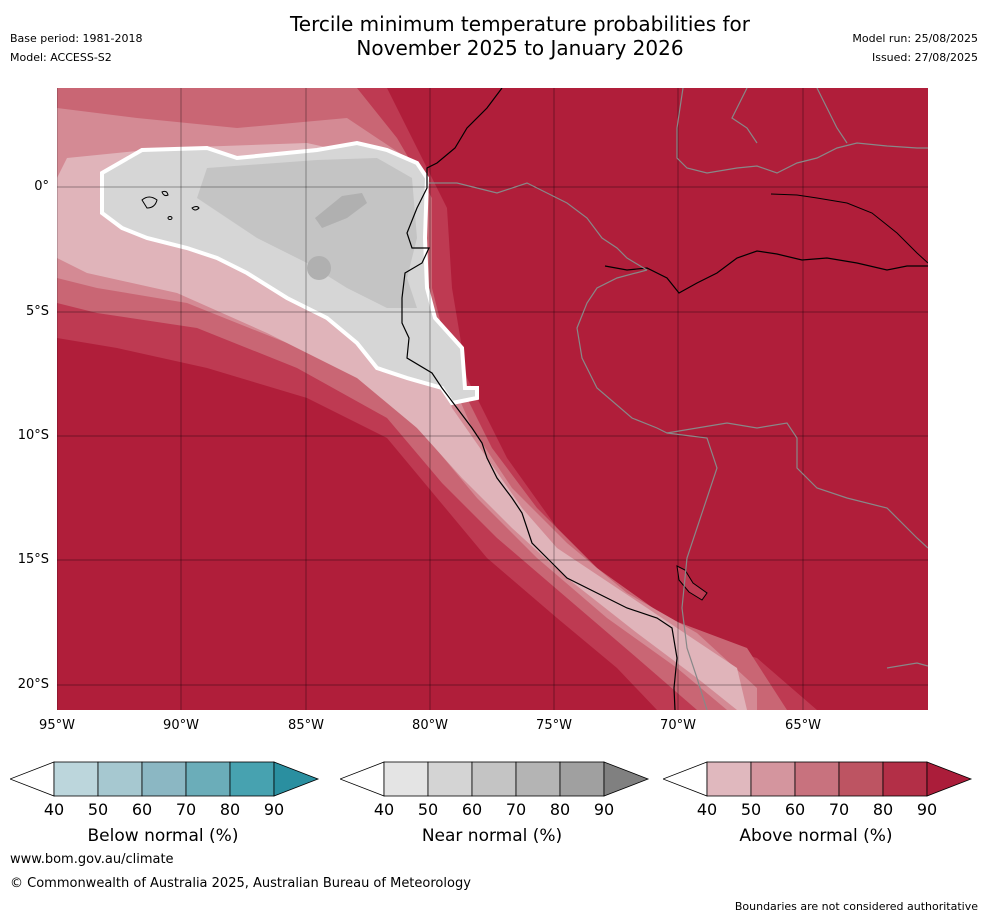  Describe the element at coordinates (766, 272) in the screenshot. I see `amazon-river` at that location.